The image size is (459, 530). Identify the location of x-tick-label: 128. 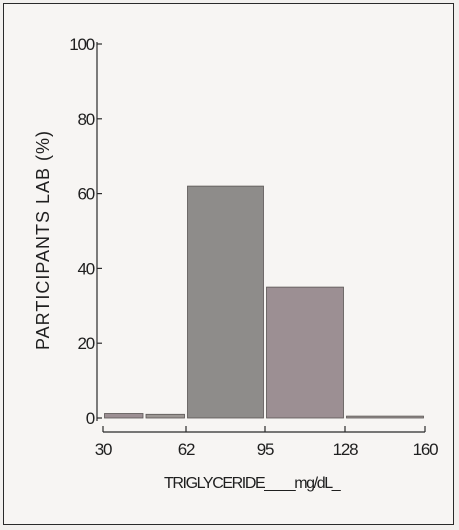
(346, 449).